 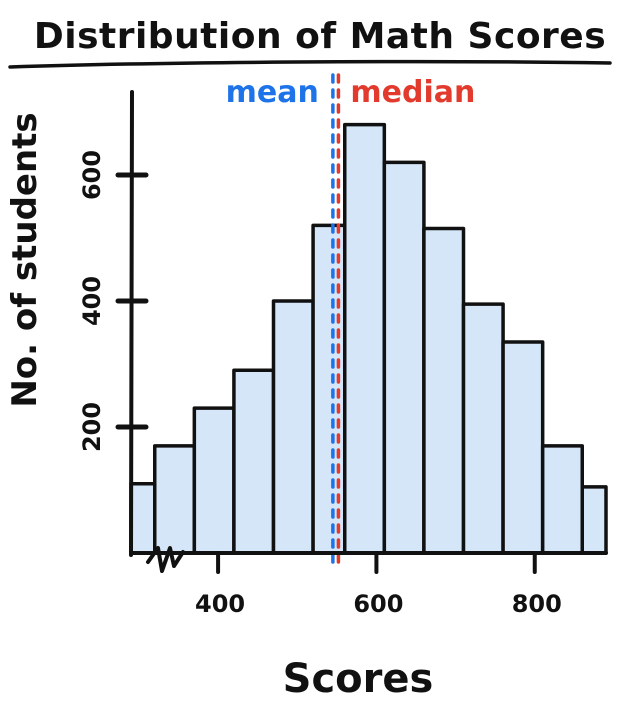 What do you see at coordinates (358, 679) in the screenshot?
I see `x-axis-label: Scores` at bounding box center [358, 679].